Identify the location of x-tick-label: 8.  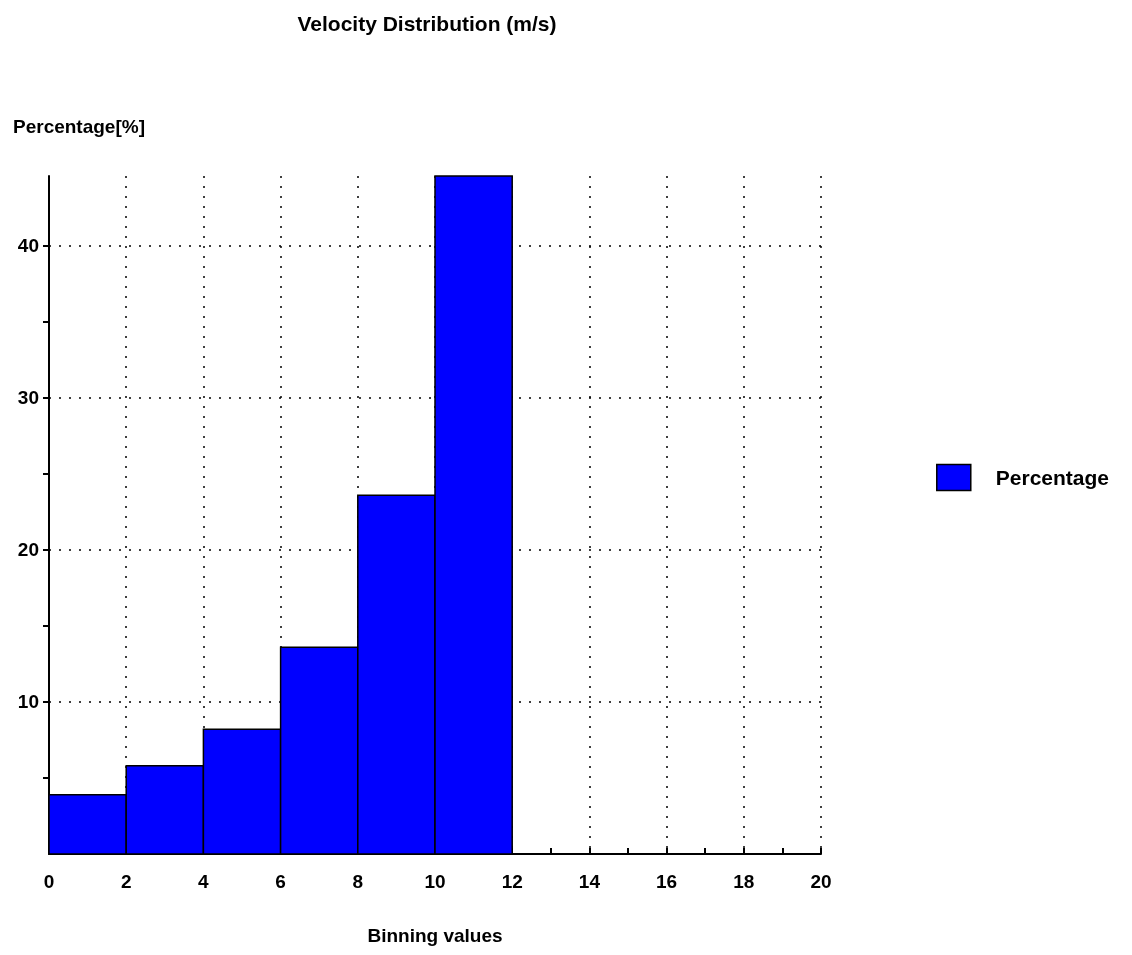
(358, 881).